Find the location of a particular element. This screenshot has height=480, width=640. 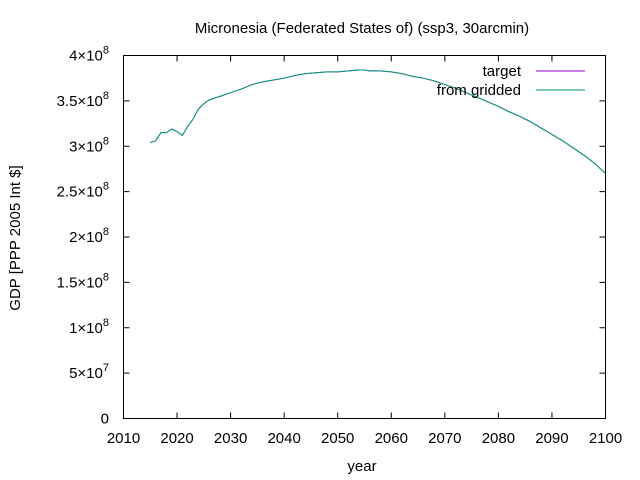

y-axis-label: GDP [PPP 2005 Int $] is located at coordinates (15, 237).